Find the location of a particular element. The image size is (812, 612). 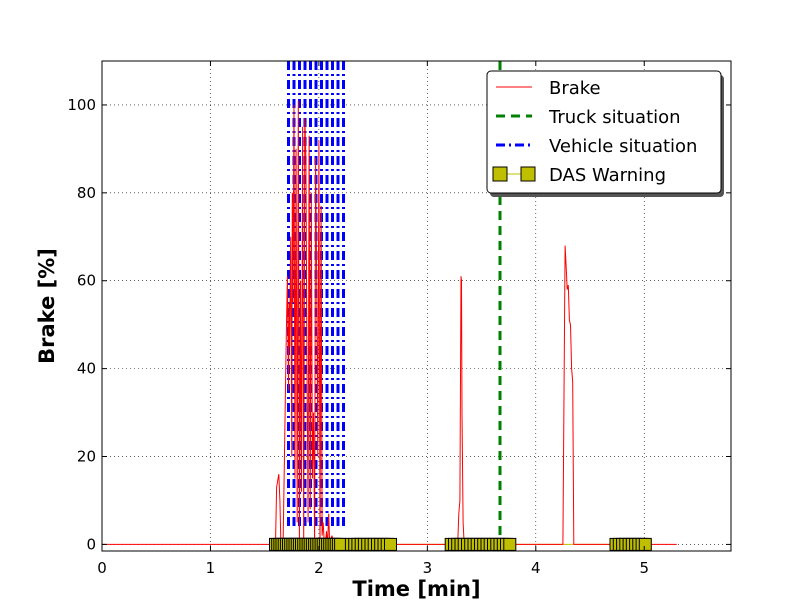

x-tick-label: 3 is located at coordinates (428, 568).